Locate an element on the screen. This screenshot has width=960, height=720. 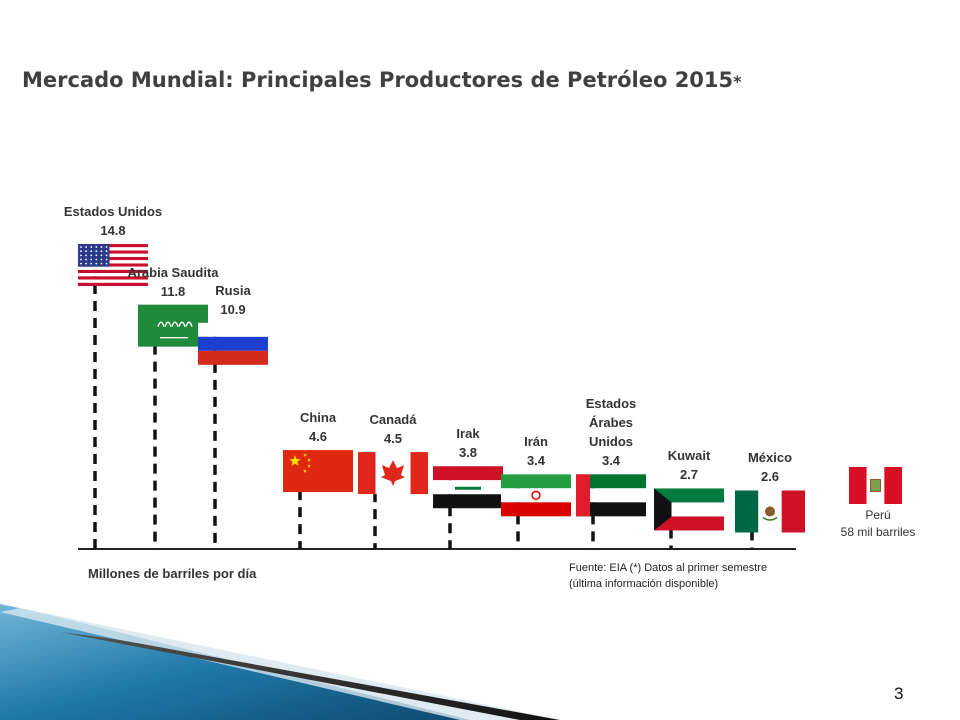
bar-value: 2.7 is located at coordinates (689, 475).